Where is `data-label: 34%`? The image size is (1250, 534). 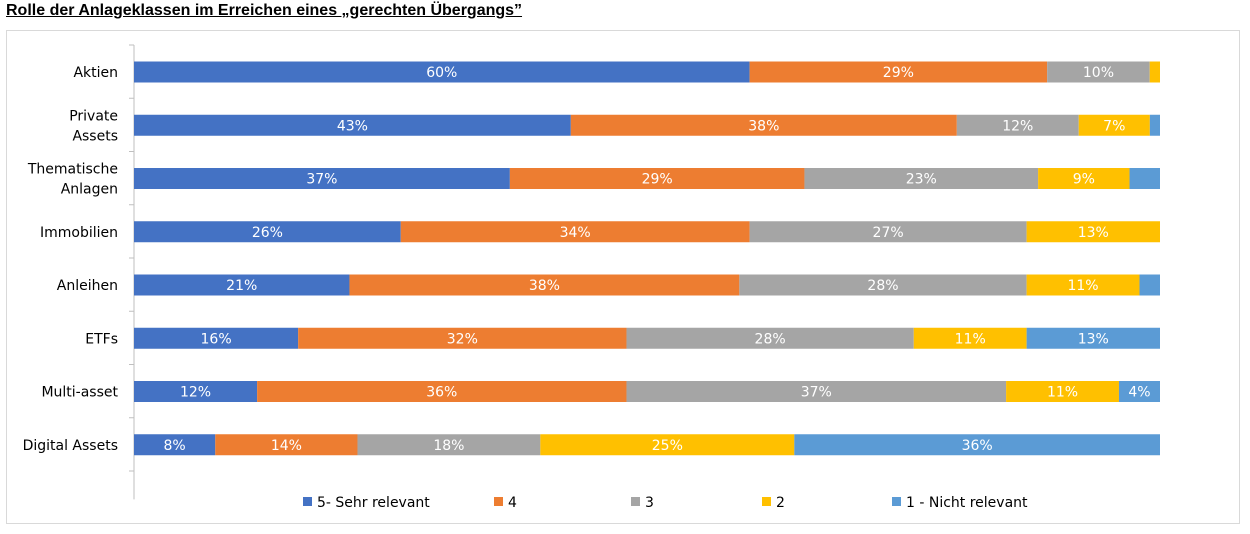 data-label: 34% is located at coordinates (575, 233).